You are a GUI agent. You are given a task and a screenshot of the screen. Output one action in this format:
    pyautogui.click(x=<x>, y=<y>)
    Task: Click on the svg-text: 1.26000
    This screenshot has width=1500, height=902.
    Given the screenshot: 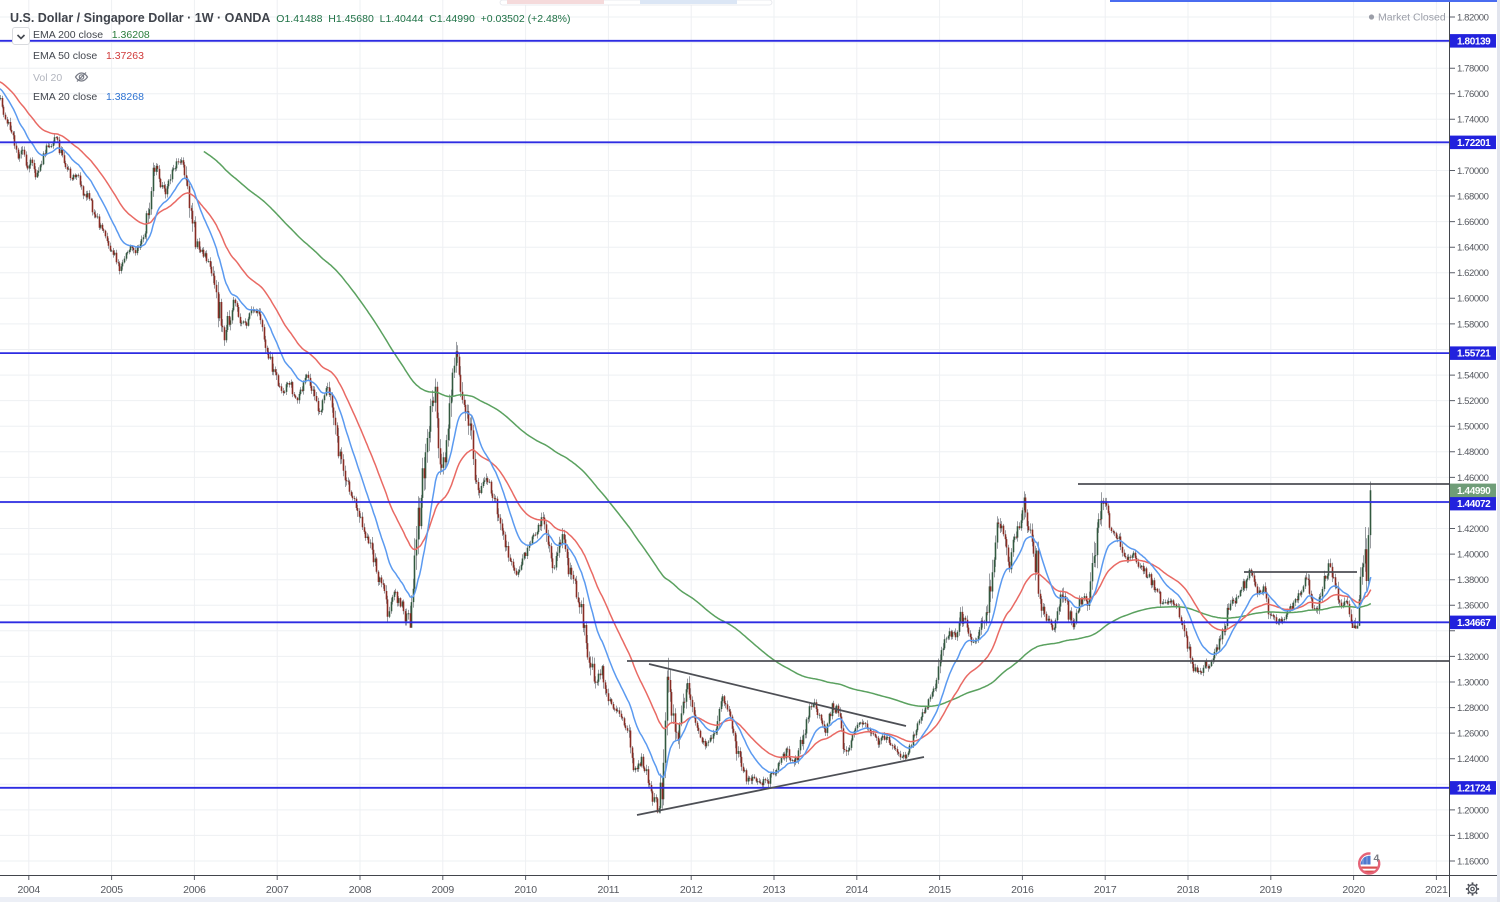 What is the action you would take?
    pyautogui.click(x=1473, y=734)
    